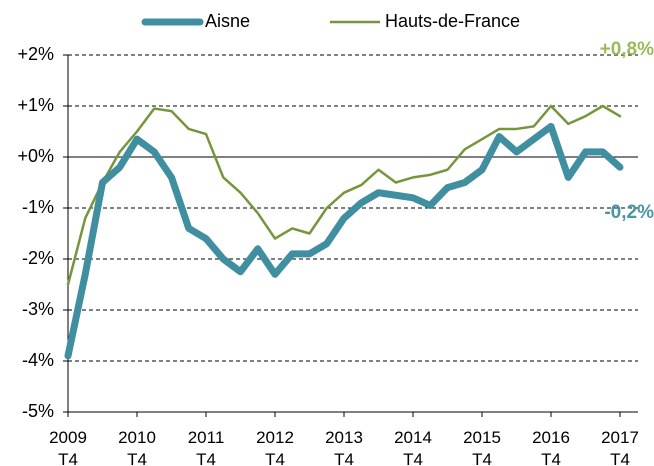 The width and height of the screenshot is (654, 466). I want to click on x-tick-label: 2010 T4, so click(137, 447).